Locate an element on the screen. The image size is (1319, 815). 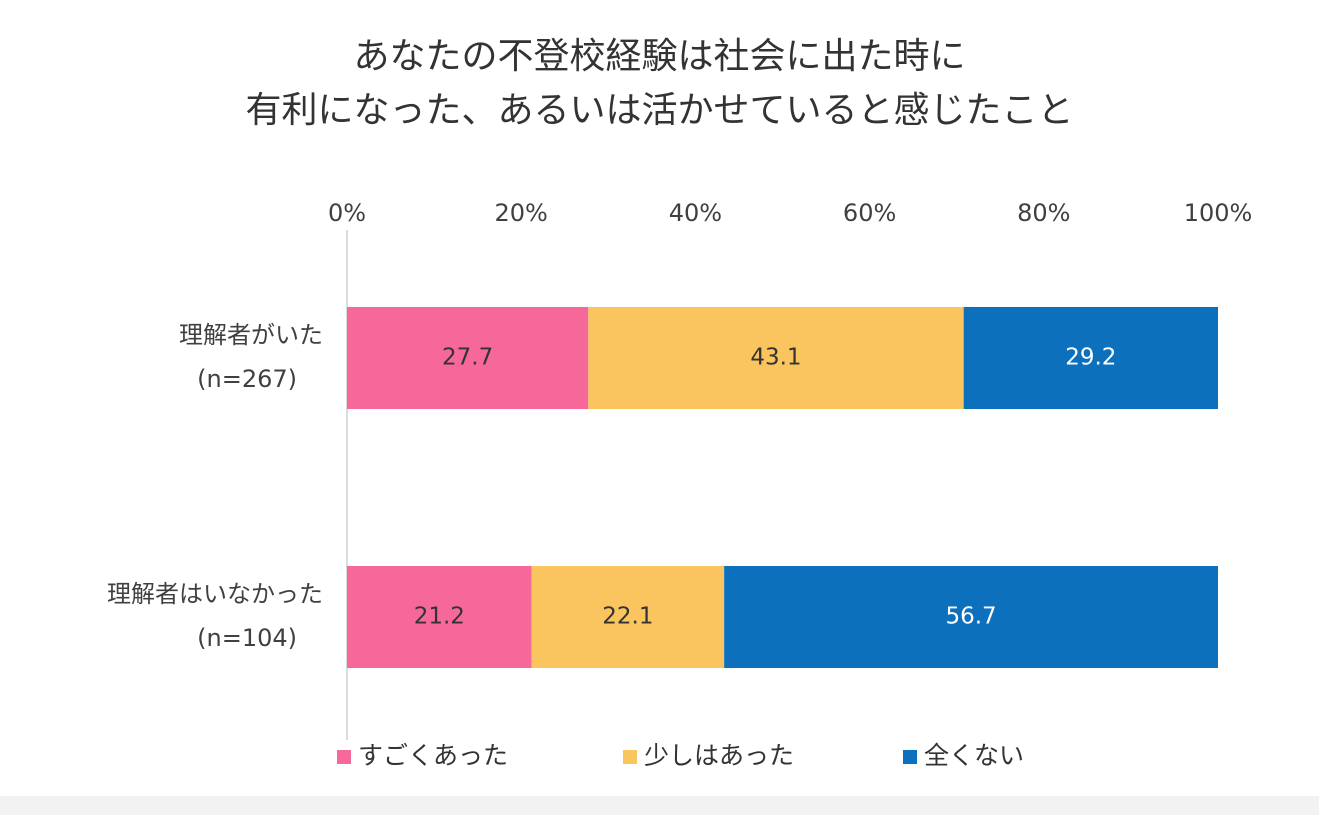
data-label: 43.1 is located at coordinates (775, 358).